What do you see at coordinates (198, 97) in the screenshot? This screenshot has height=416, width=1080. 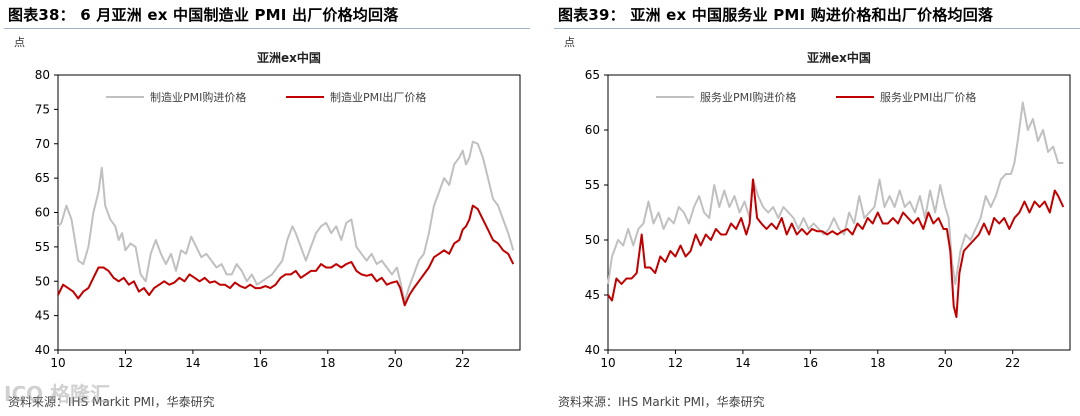 I see `legend-label: 制造业PMI购进价格` at bounding box center [198, 97].